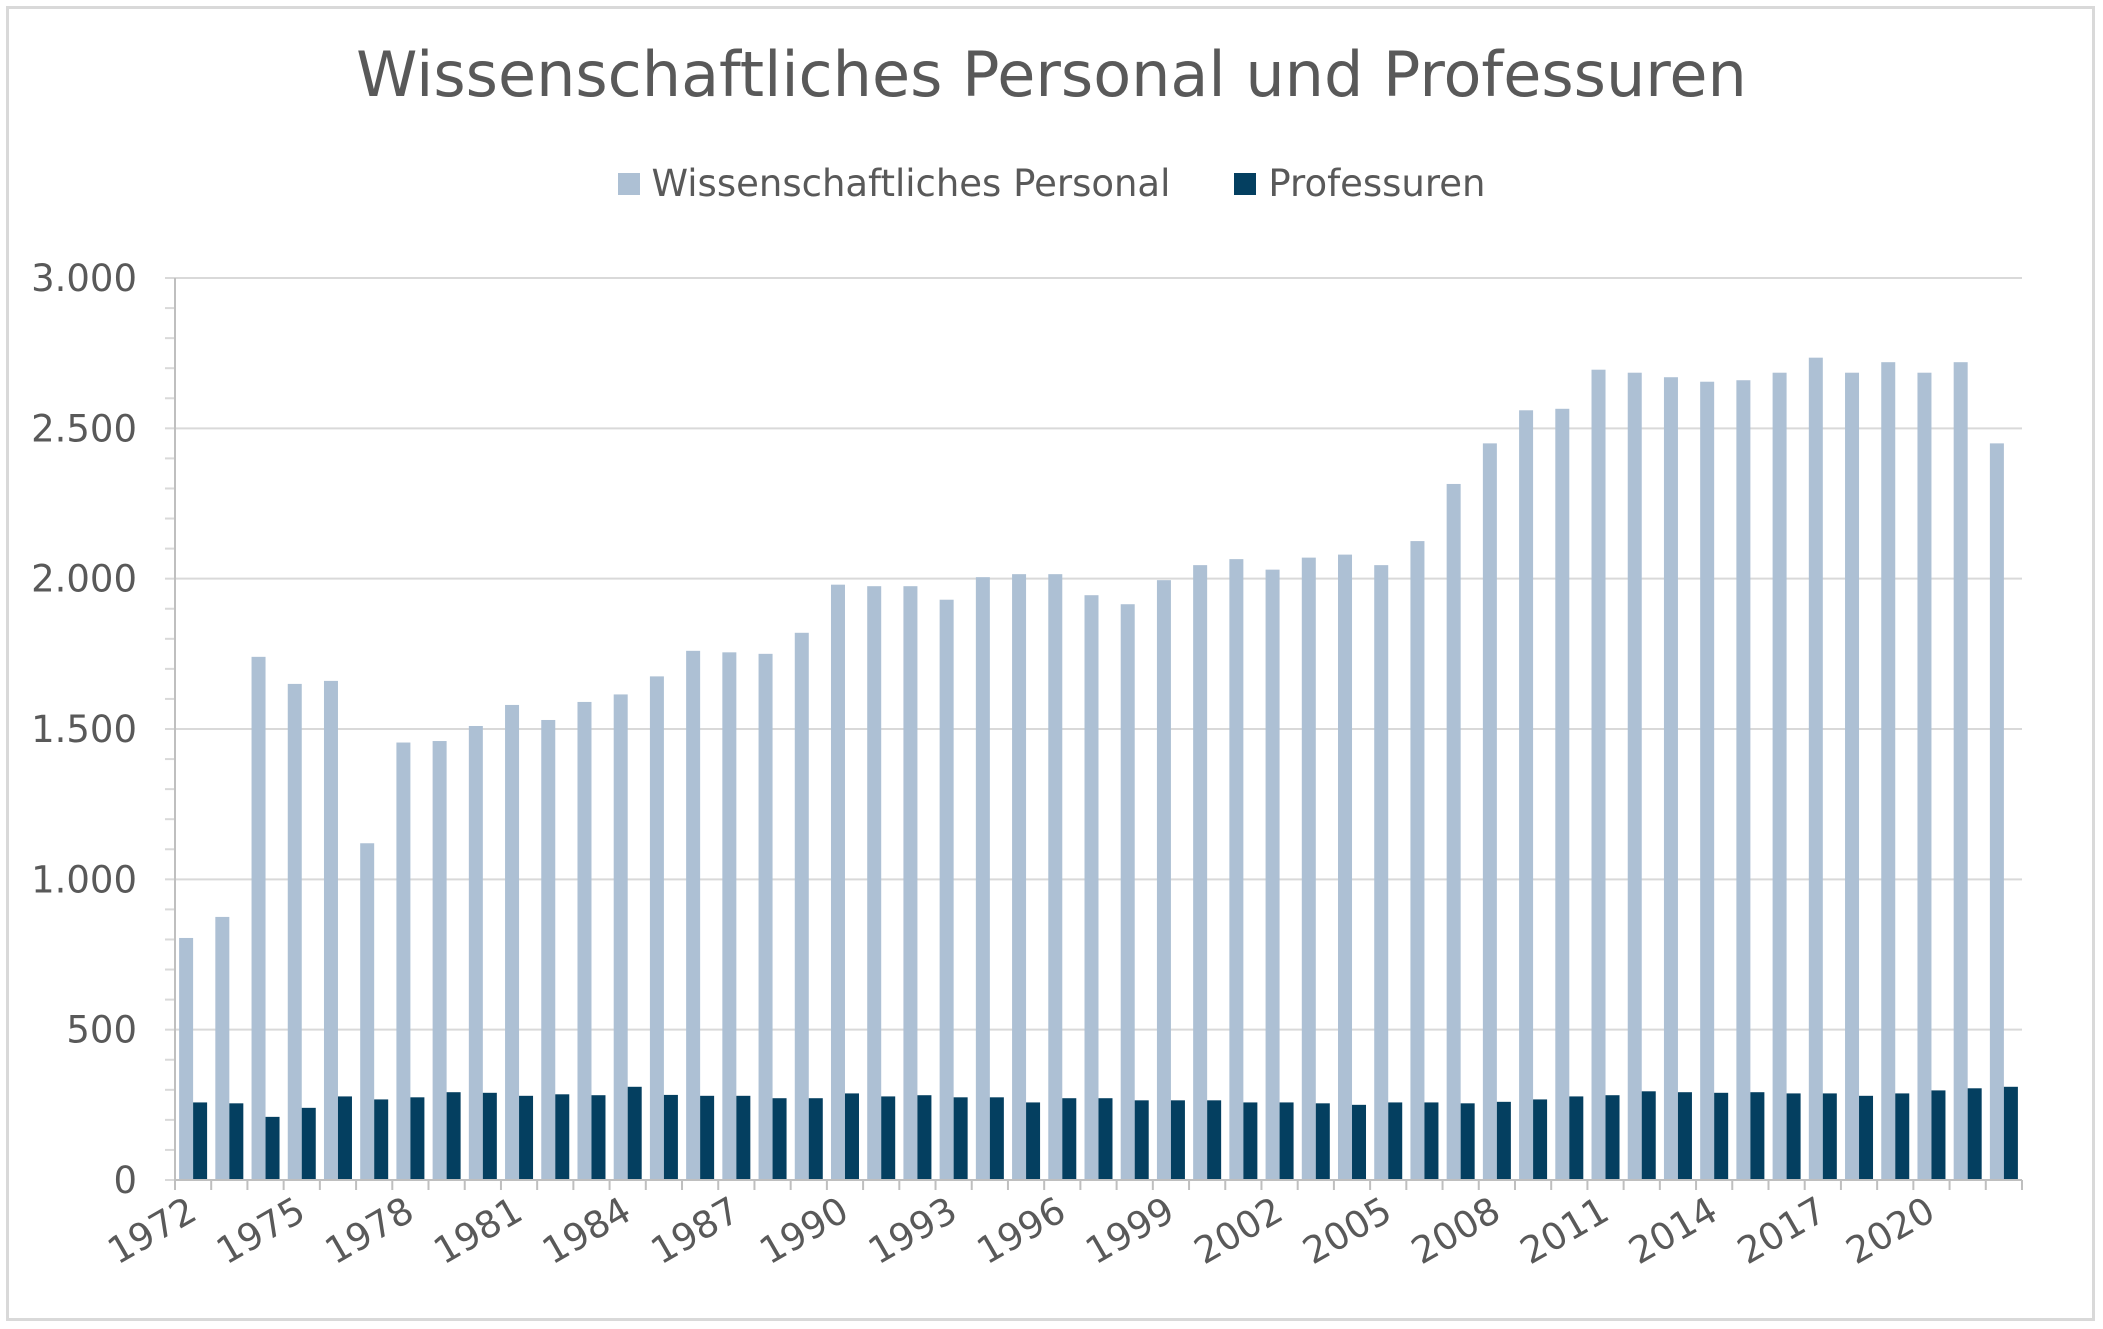 The width and height of the screenshot is (2103, 1329). I want to click on chart-legend: Wissenschaftliches Personal Professuren, so click(1051, 183).